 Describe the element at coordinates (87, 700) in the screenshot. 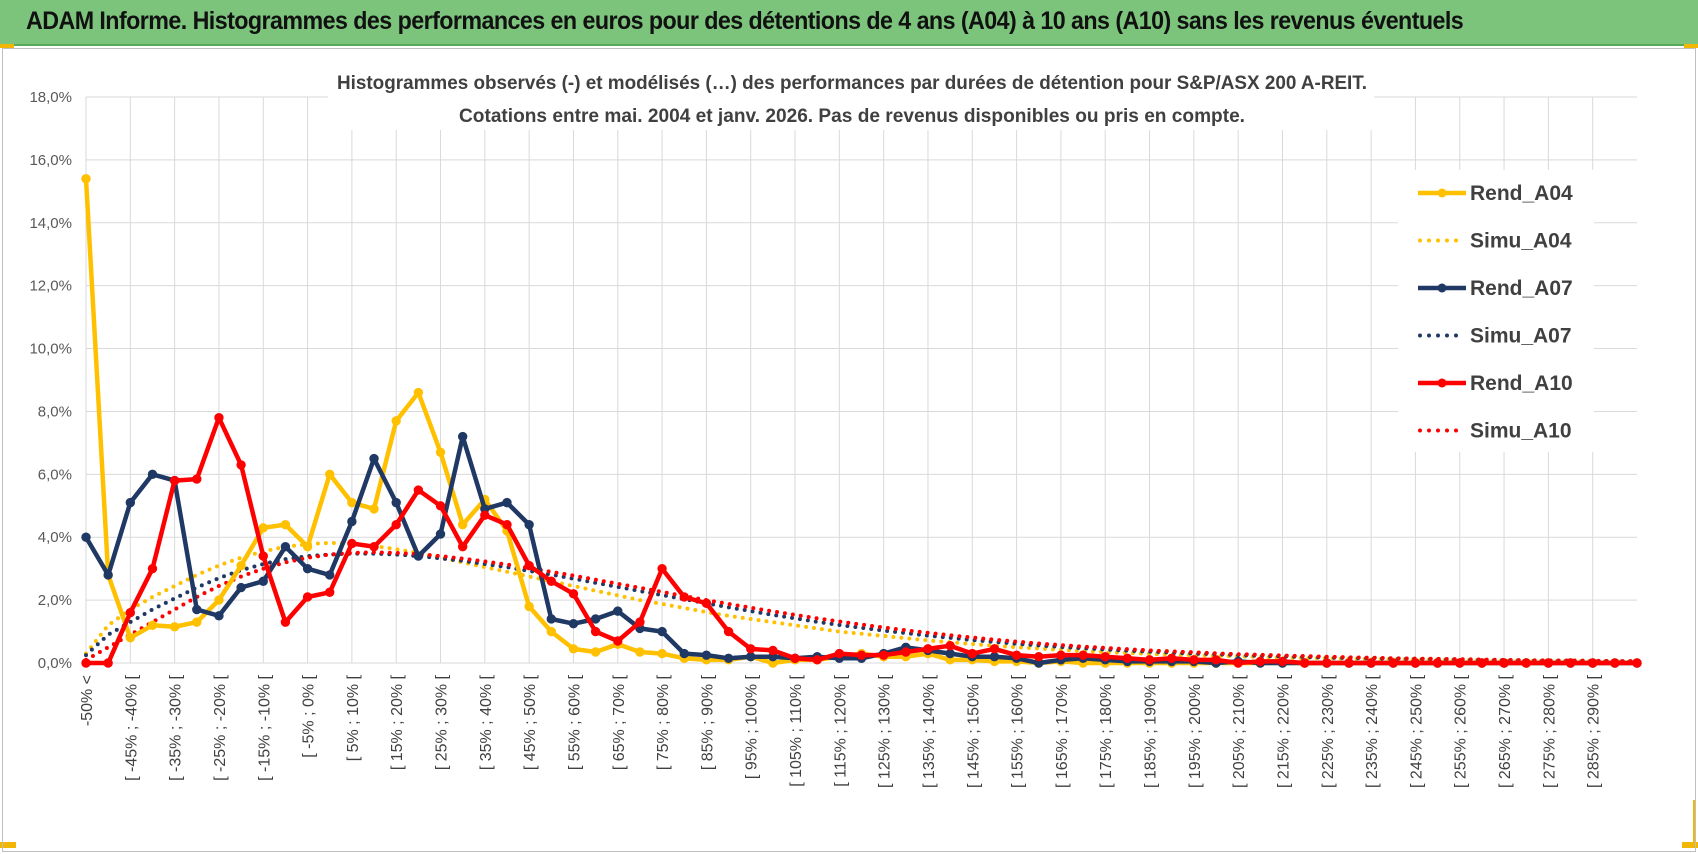

I see `x-tick-label: -50% <` at that location.